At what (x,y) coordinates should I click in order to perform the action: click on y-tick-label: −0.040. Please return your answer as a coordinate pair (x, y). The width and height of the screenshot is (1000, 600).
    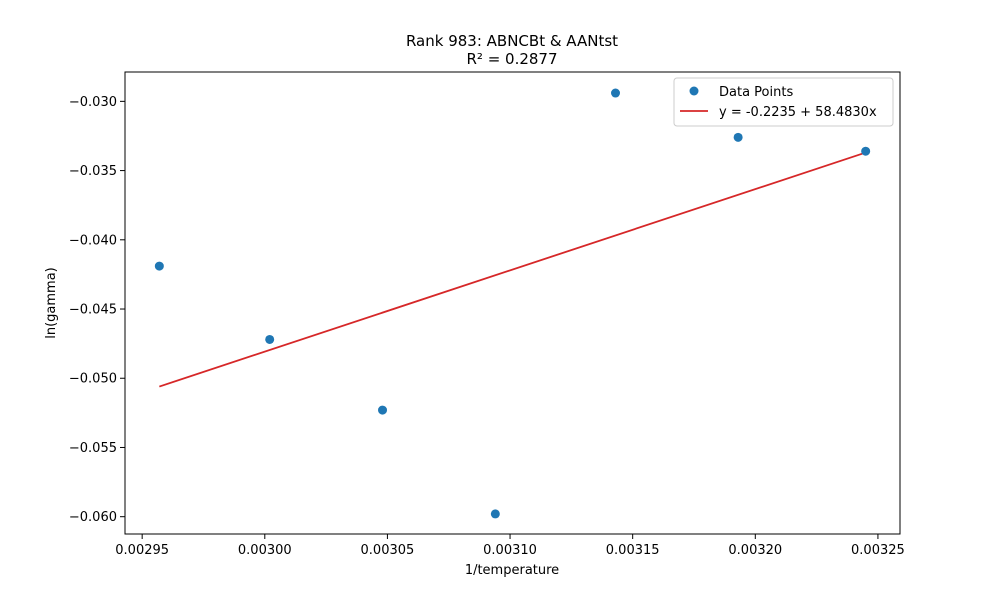
    Looking at the image, I should click on (93, 240).